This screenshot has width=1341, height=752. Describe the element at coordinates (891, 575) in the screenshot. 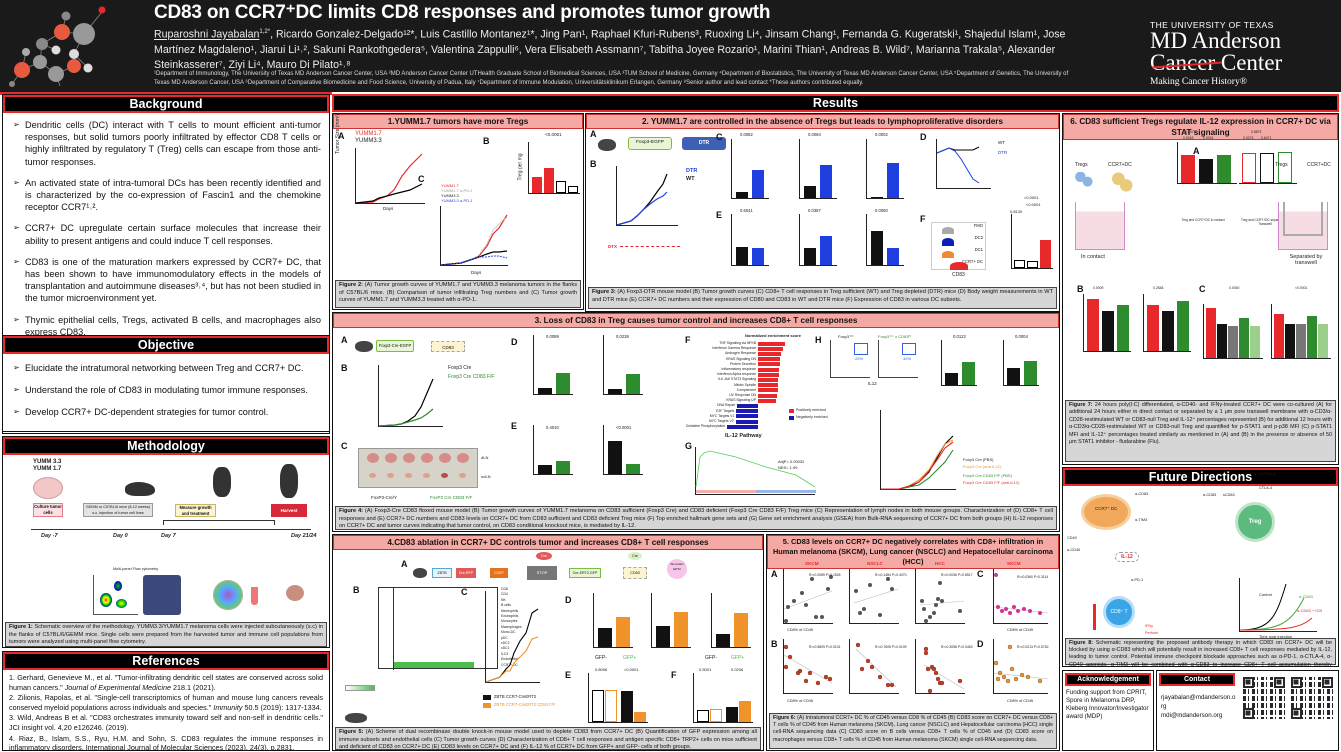

I see `stat-label: R²=0.1484 P=0.4070` at that location.